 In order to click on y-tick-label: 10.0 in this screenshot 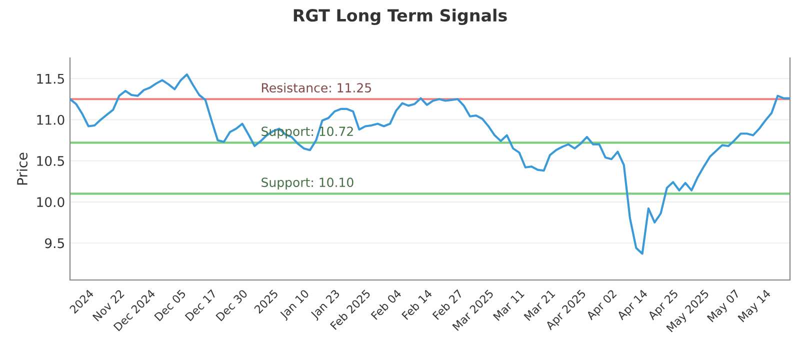, I will do `click(50, 202)`.